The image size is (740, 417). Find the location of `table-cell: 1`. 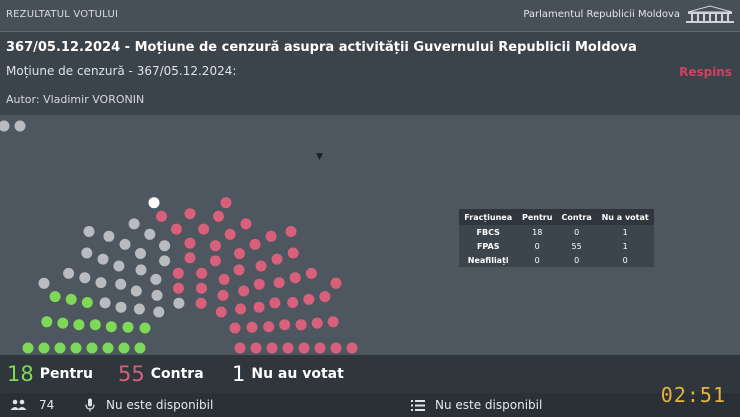

table-cell: 1 is located at coordinates (625, 232).